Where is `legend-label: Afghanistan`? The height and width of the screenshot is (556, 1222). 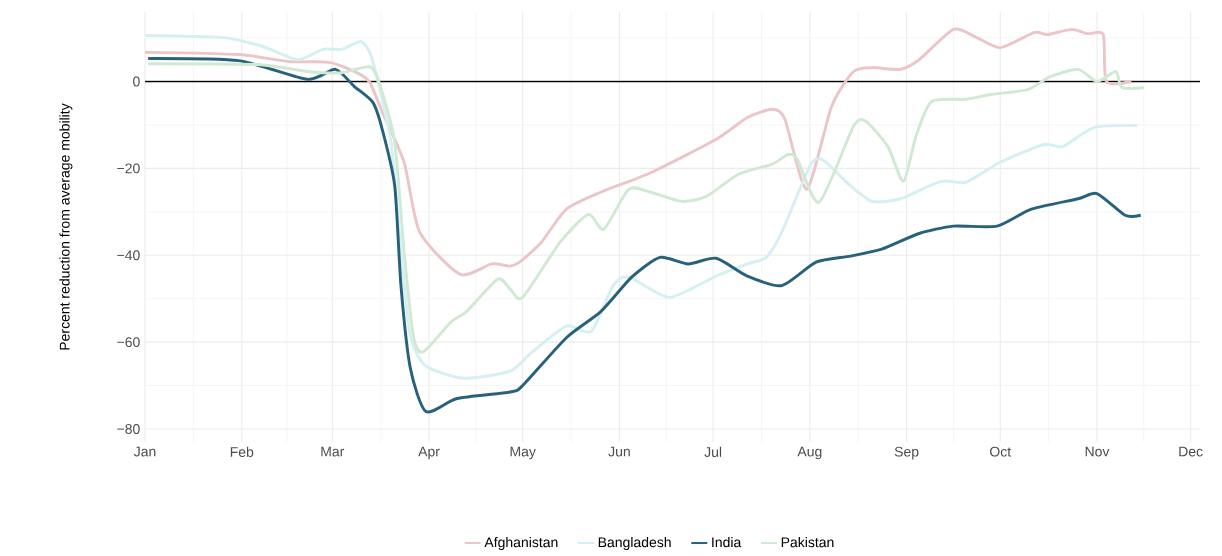 legend-label: Afghanistan is located at coordinates (521, 543).